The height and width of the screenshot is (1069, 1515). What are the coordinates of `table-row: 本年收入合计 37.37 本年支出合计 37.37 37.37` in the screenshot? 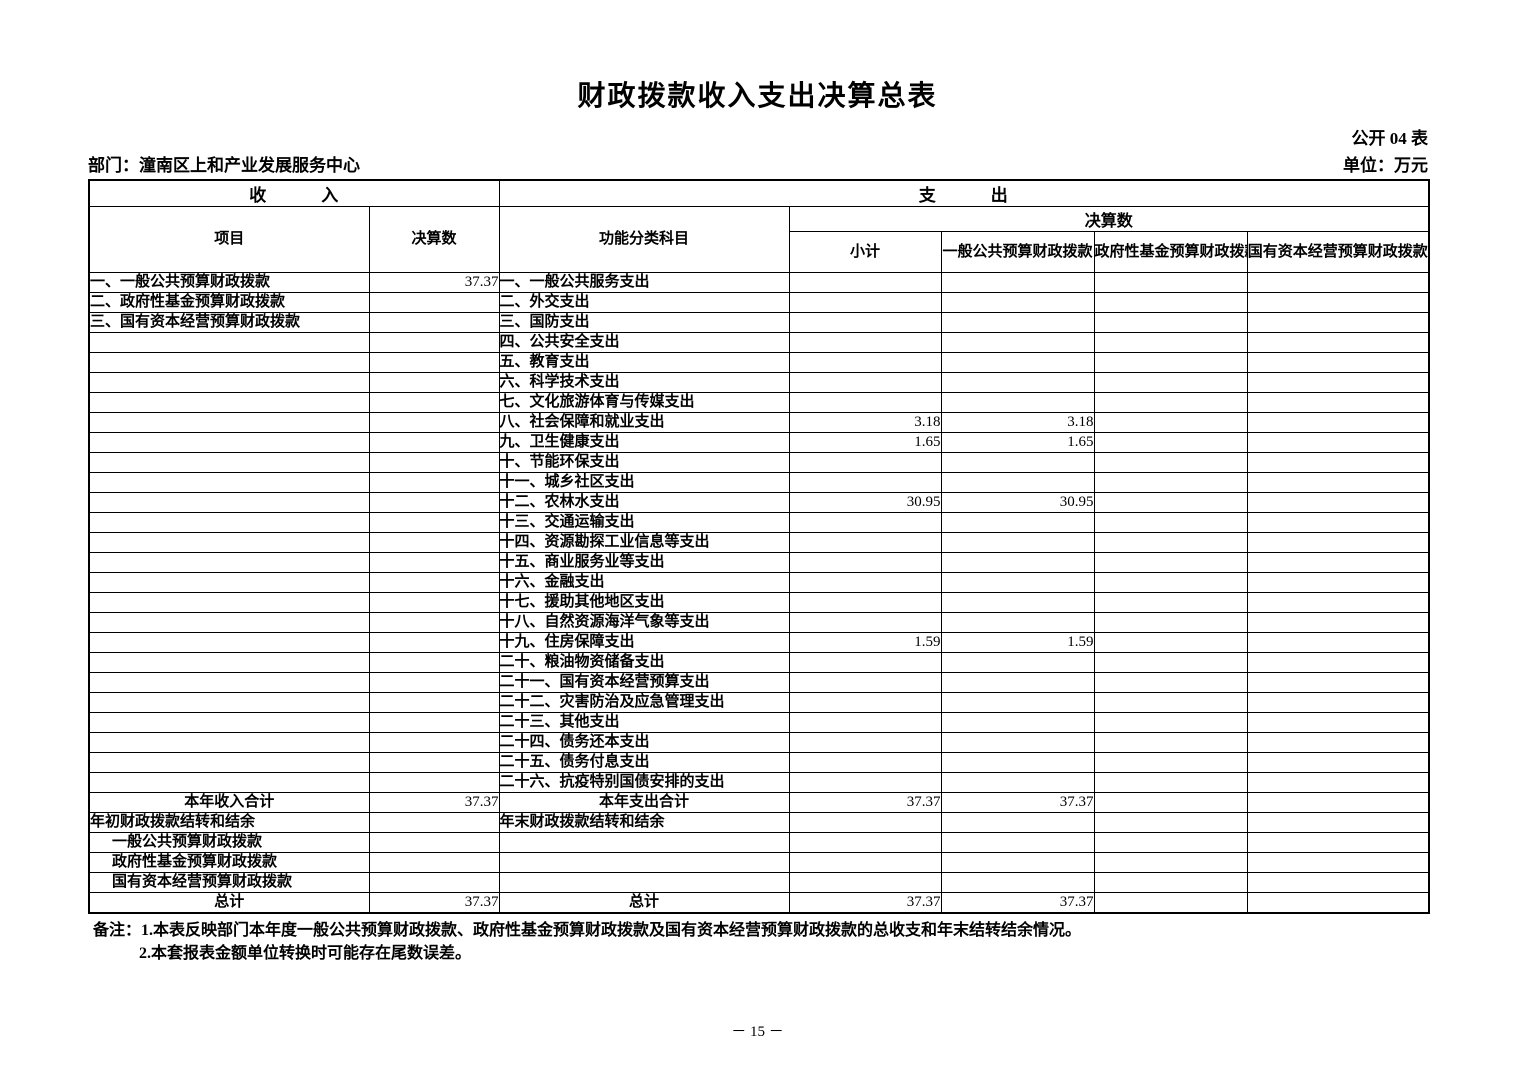 It's located at (759, 802).